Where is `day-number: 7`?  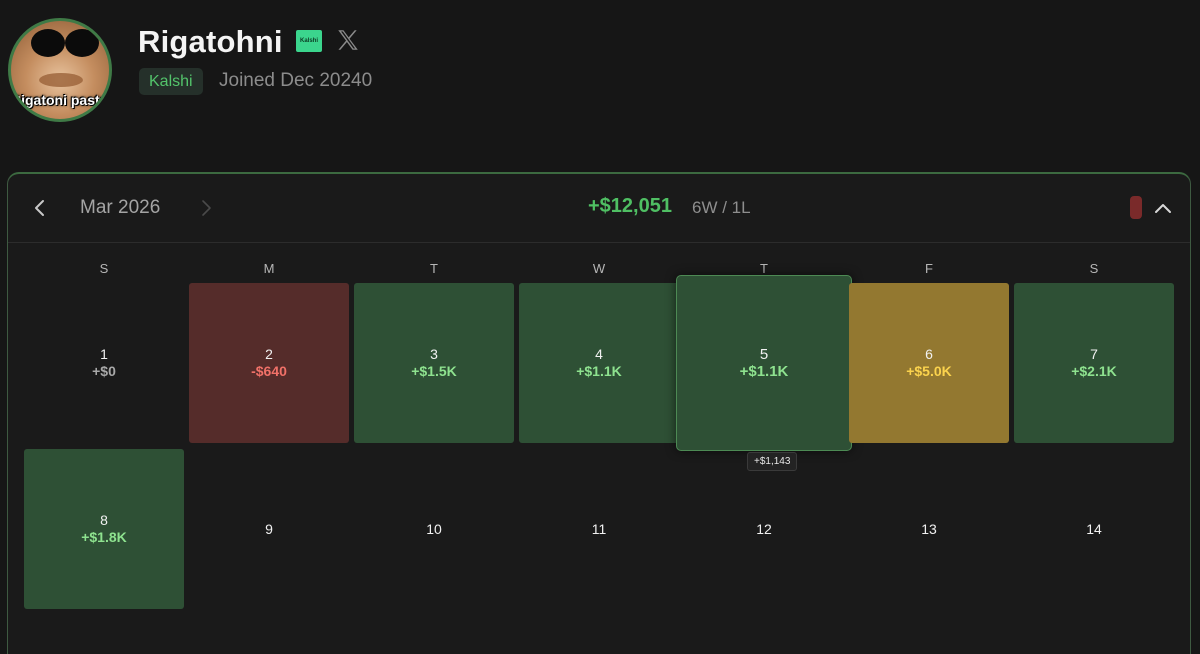
day-number: 7 is located at coordinates (1094, 354).